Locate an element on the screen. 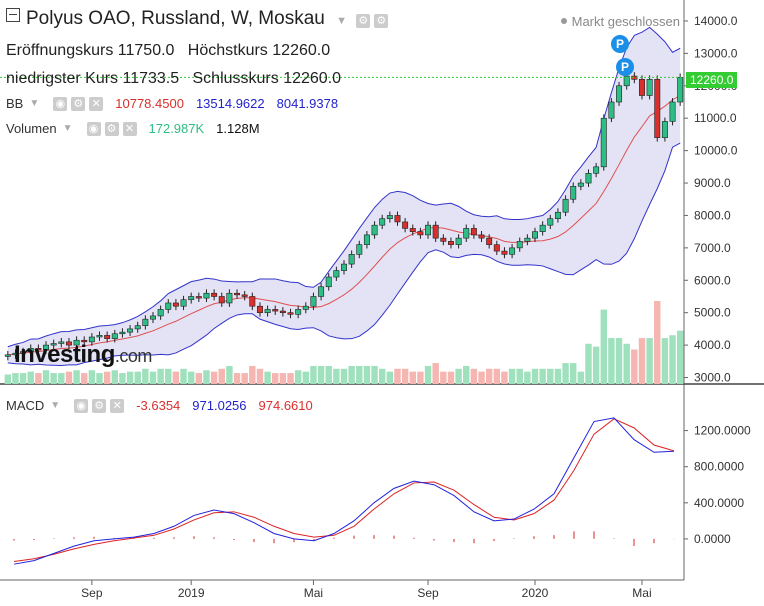 The height and width of the screenshot is (606, 764). y-tick-label: 5000.0 is located at coordinates (712, 313).